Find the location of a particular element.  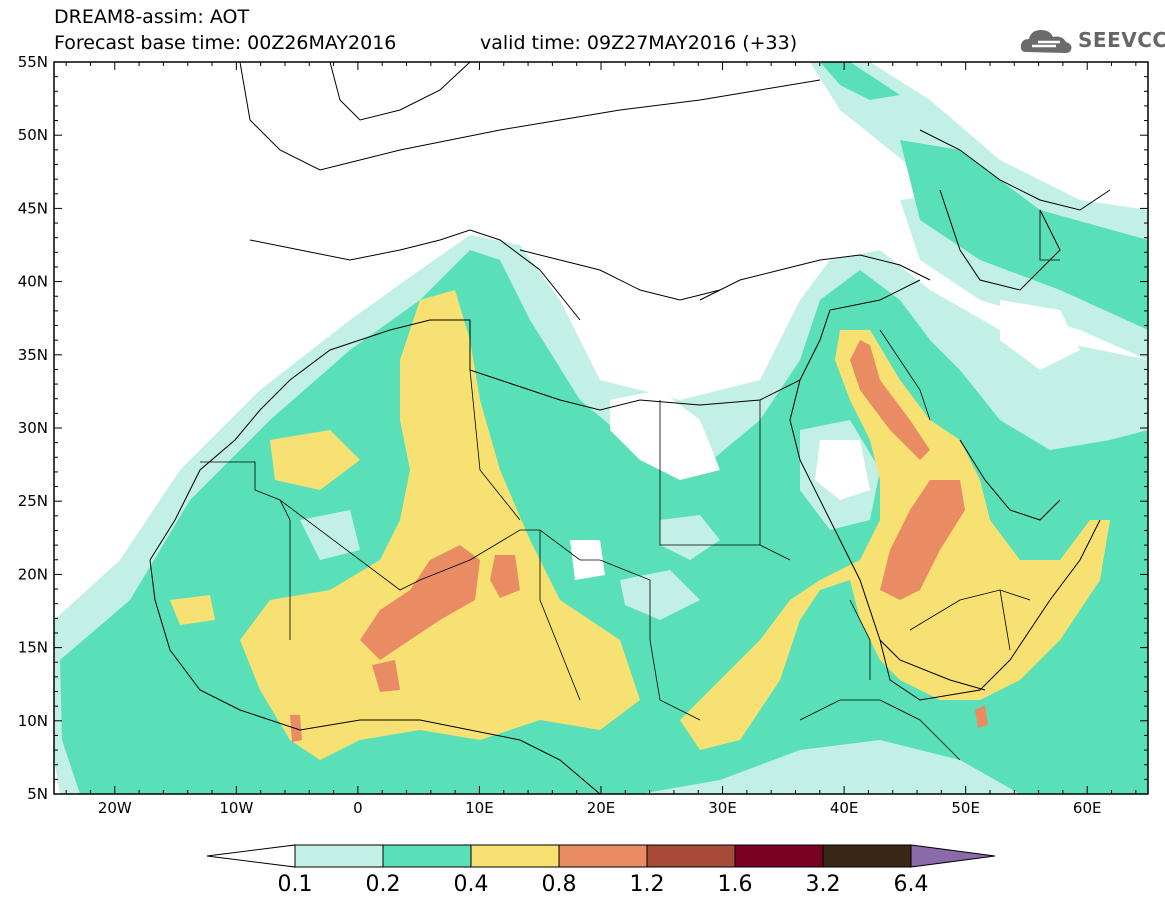

logo-text: SEEVCCC is located at coordinates (1121, 40).